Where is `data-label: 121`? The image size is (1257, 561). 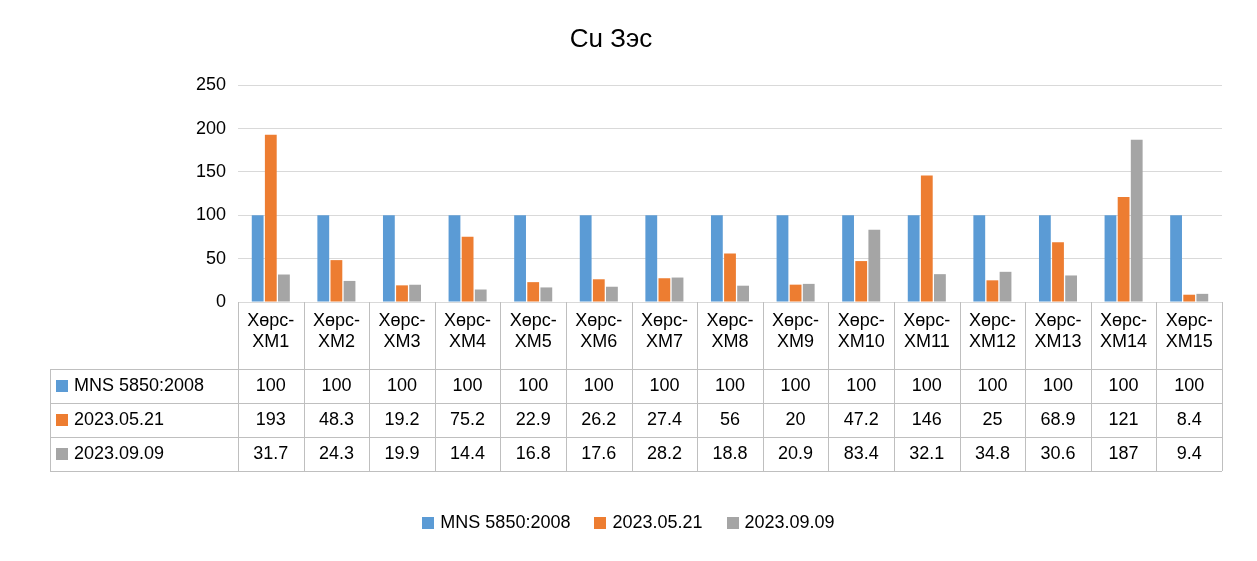 data-label: 121 is located at coordinates (1123, 418).